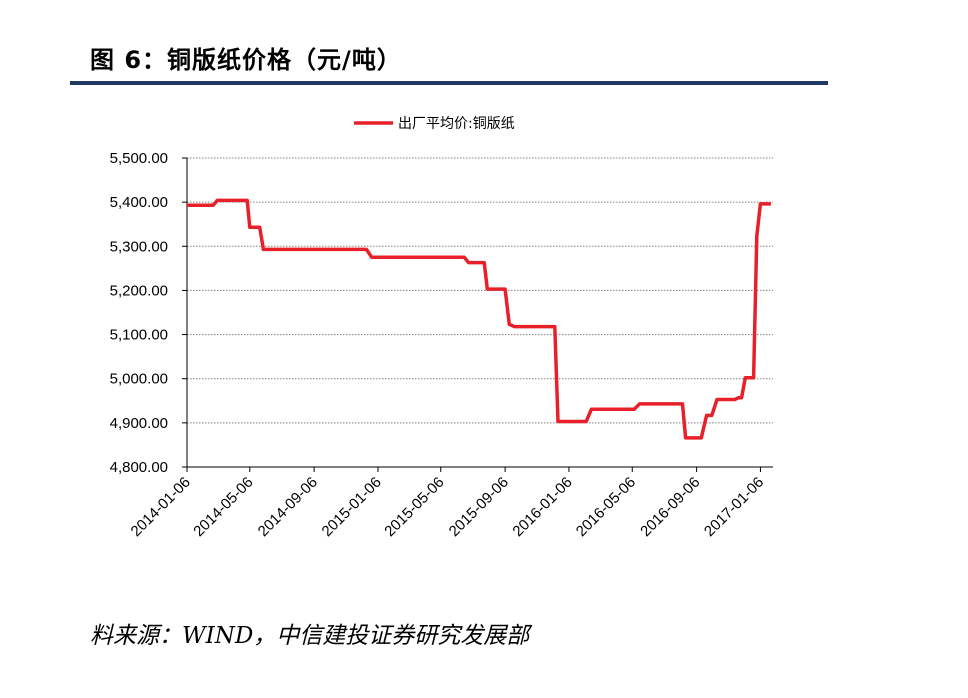 This screenshot has height=698, width=968. What do you see at coordinates (670, 507) in the screenshot?
I see `x-tick-label: 2016-09-06` at bounding box center [670, 507].